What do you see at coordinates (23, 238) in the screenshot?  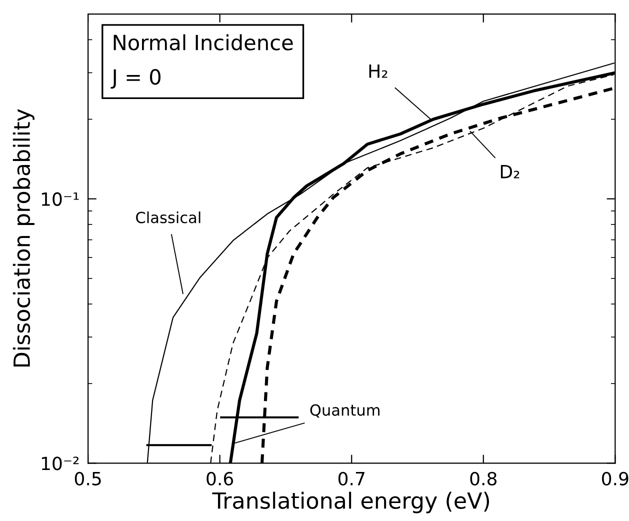 I see `y-axis-title: Dissociation probability` at bounding box center [23, 238].